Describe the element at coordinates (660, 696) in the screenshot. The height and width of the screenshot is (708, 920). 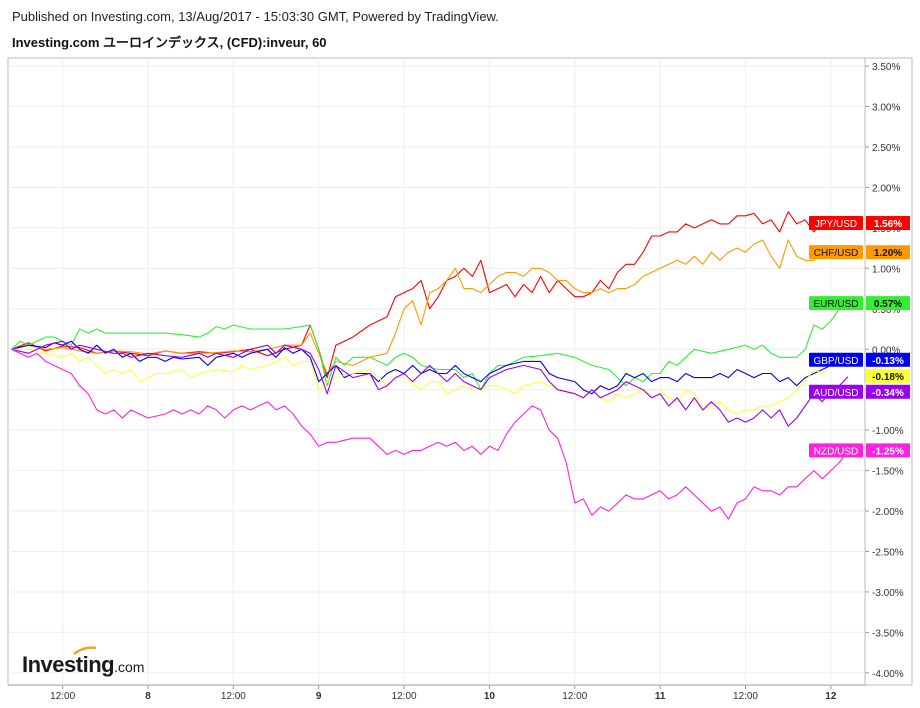
I see `x-tick-label: 11` at that location.